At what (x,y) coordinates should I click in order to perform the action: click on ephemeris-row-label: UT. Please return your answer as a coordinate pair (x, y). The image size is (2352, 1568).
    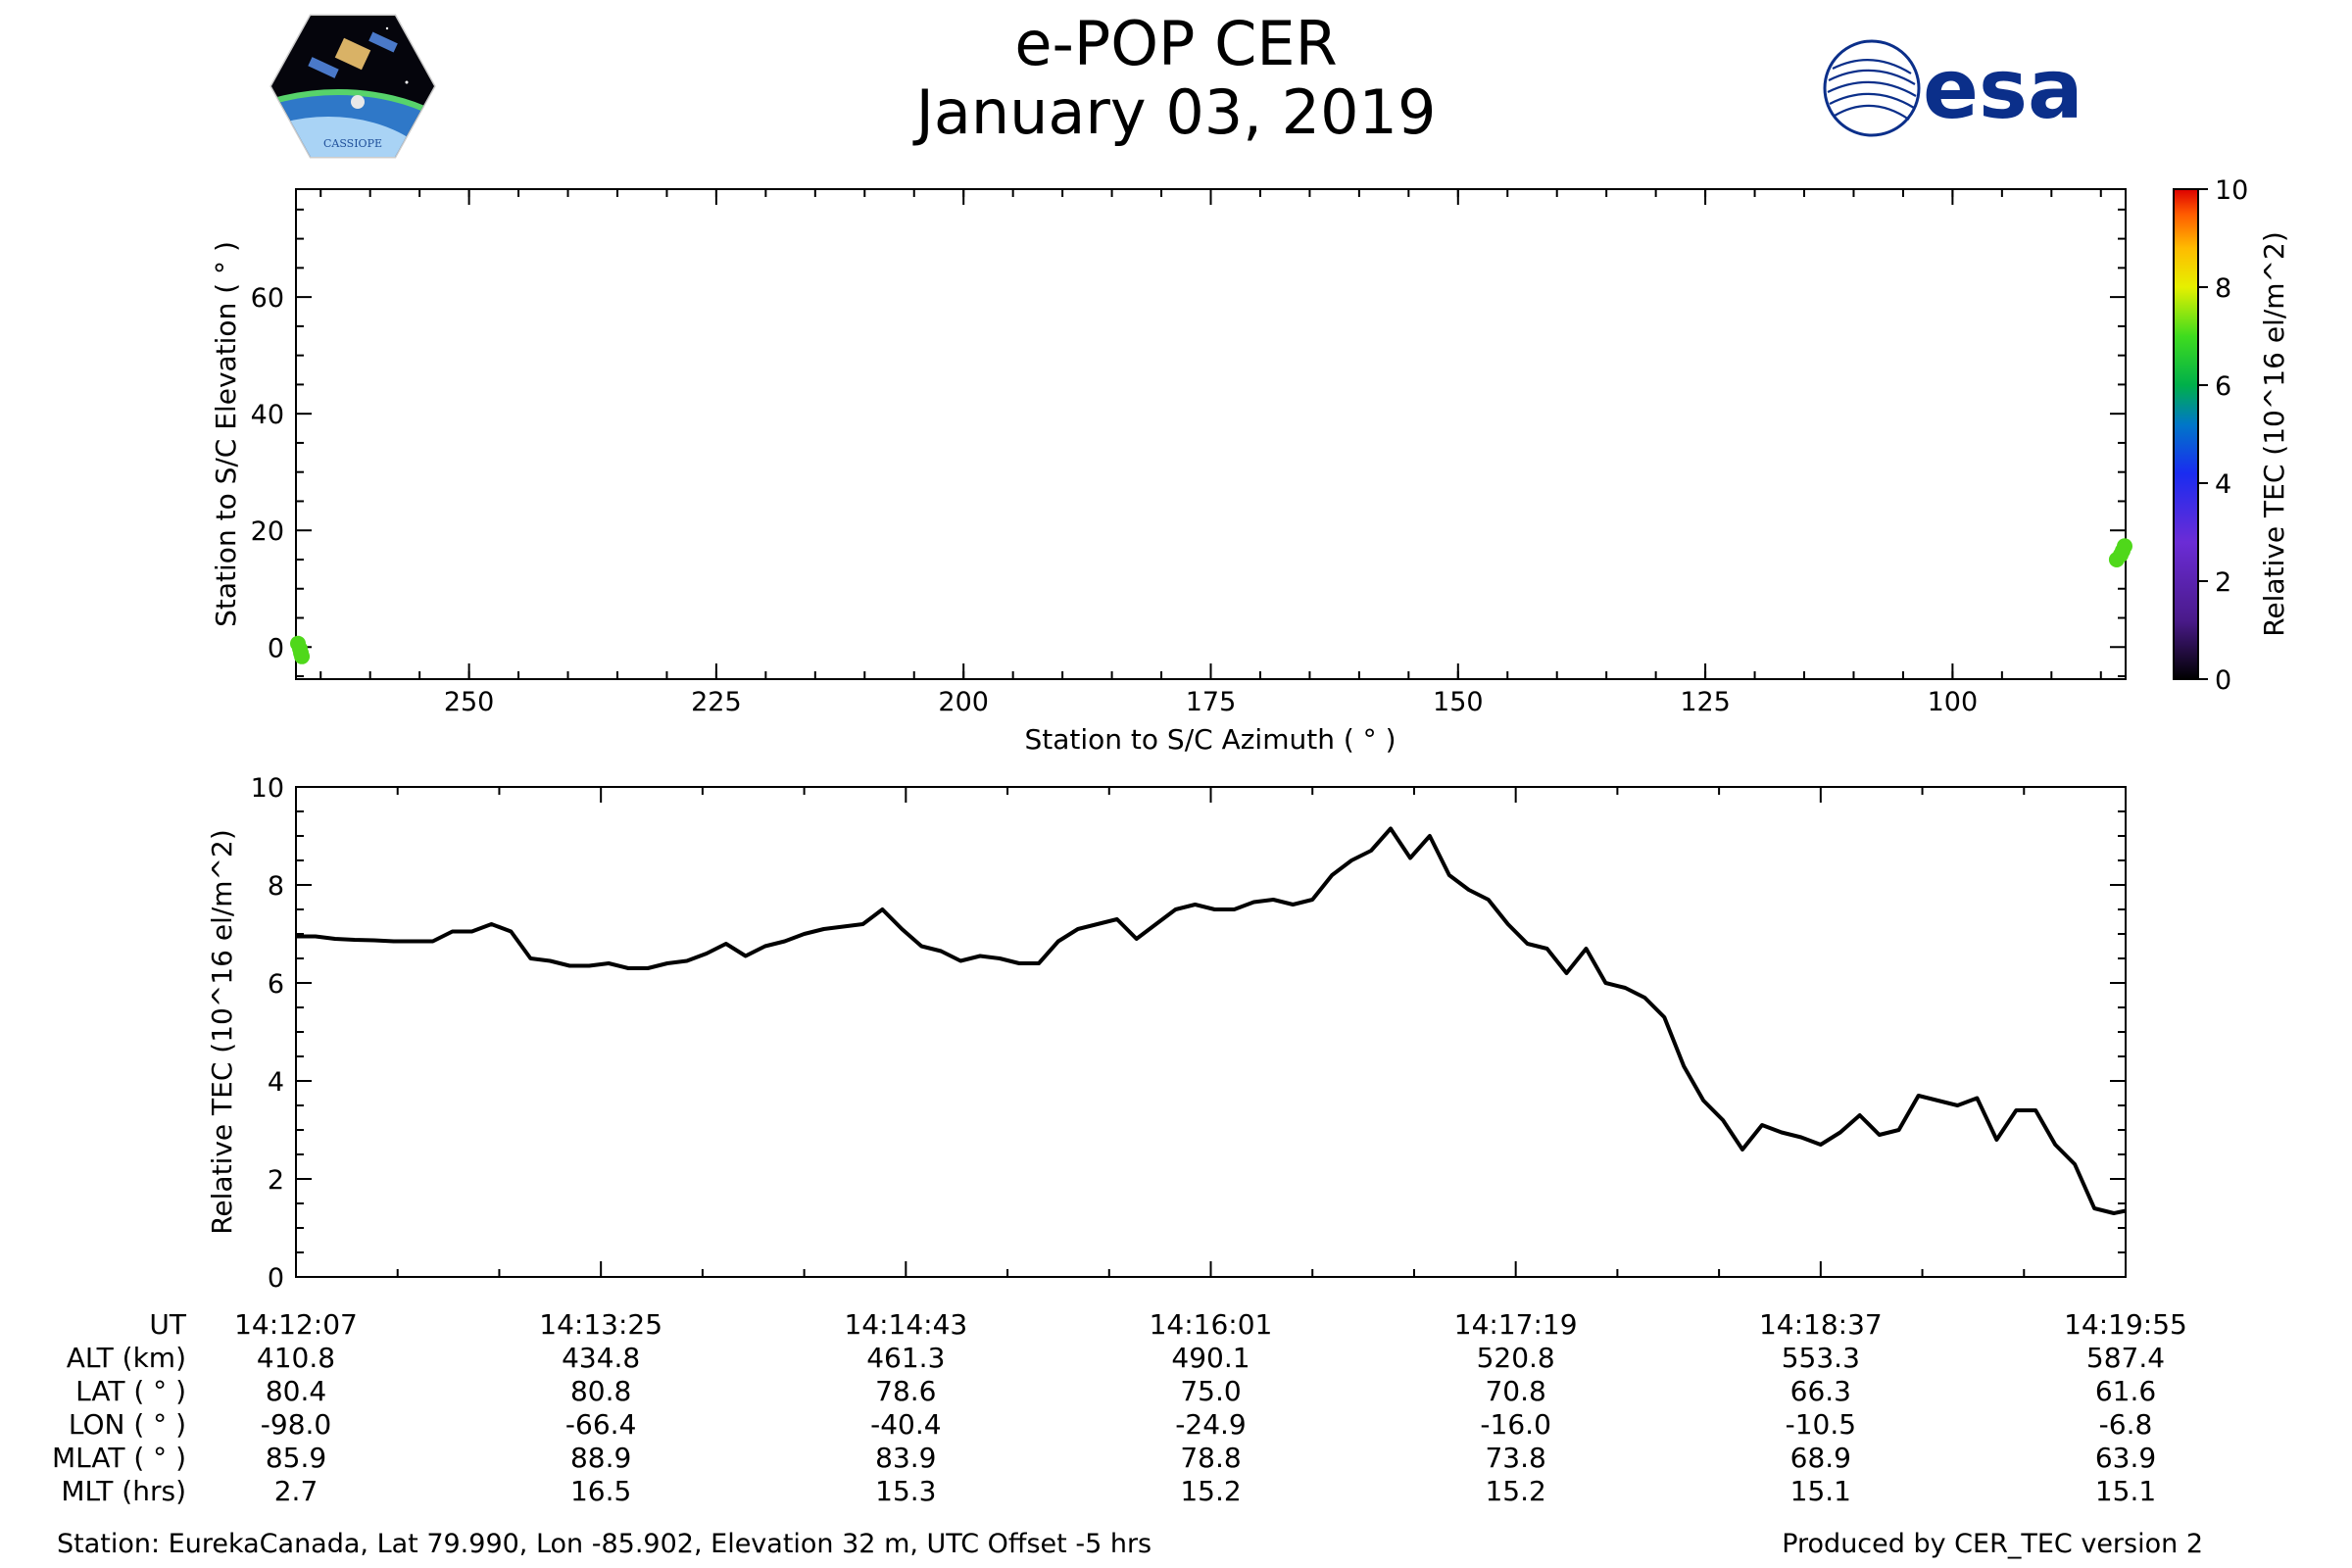
    Looking at the image, I should click on (167, 1324).